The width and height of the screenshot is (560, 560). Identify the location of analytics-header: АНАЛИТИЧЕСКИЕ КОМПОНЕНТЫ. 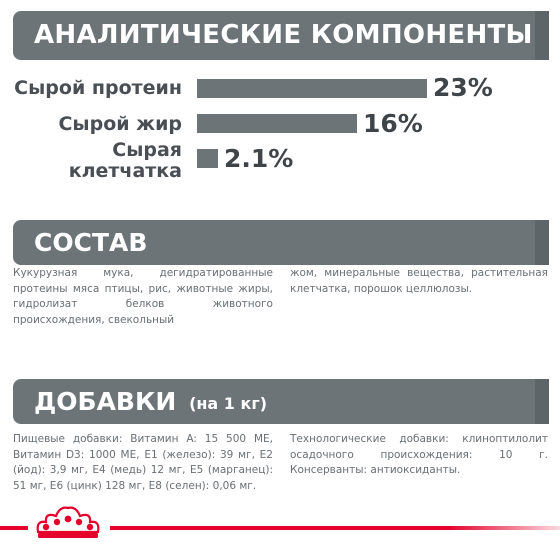
(281, 35).